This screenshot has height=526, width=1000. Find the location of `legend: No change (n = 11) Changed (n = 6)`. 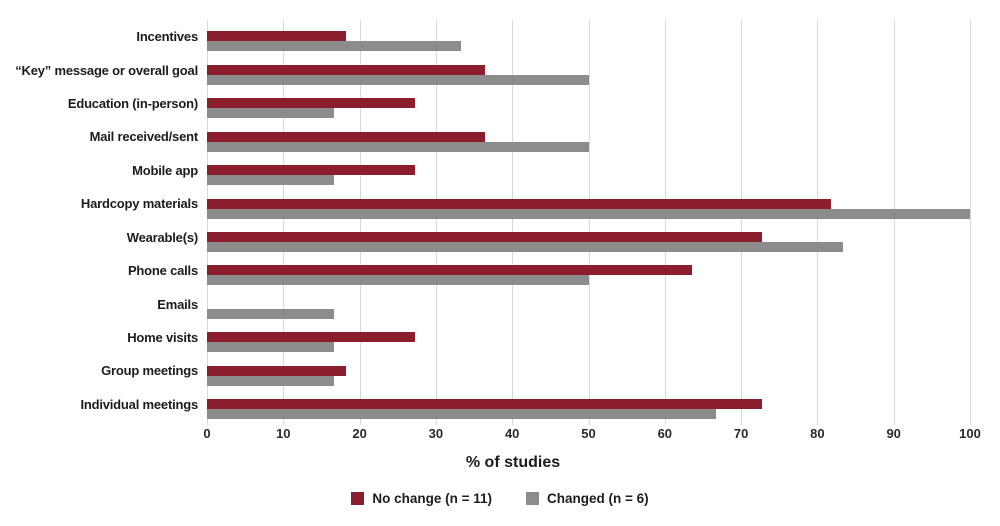

legend: No change (n = 11) Changed (n = 6) is located at coordinates (500, 498).